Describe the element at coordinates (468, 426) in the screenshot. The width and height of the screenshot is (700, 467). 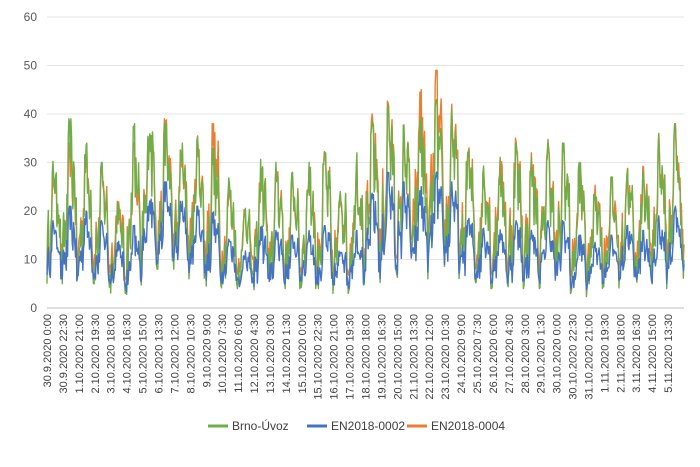
I see `legend-label: EN2018-0004` at that location.